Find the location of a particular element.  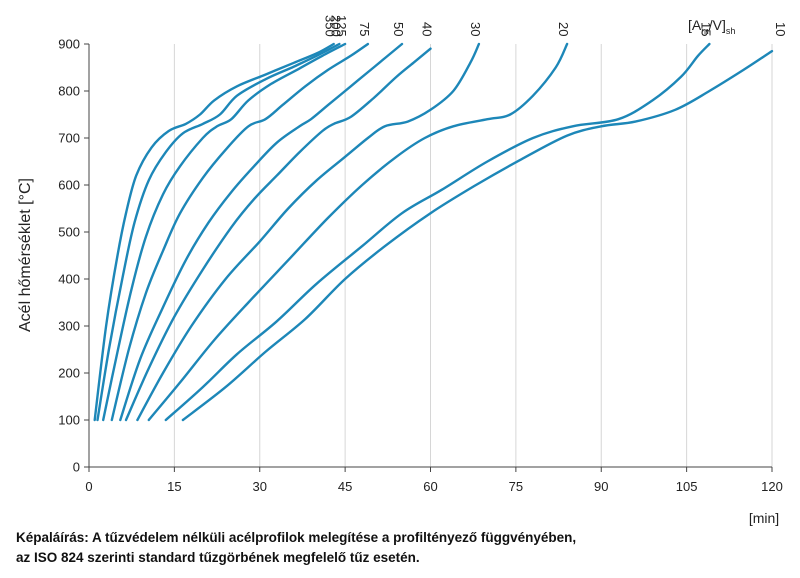

x-tick-label-15: 15 is located at coordinates (174, 486).